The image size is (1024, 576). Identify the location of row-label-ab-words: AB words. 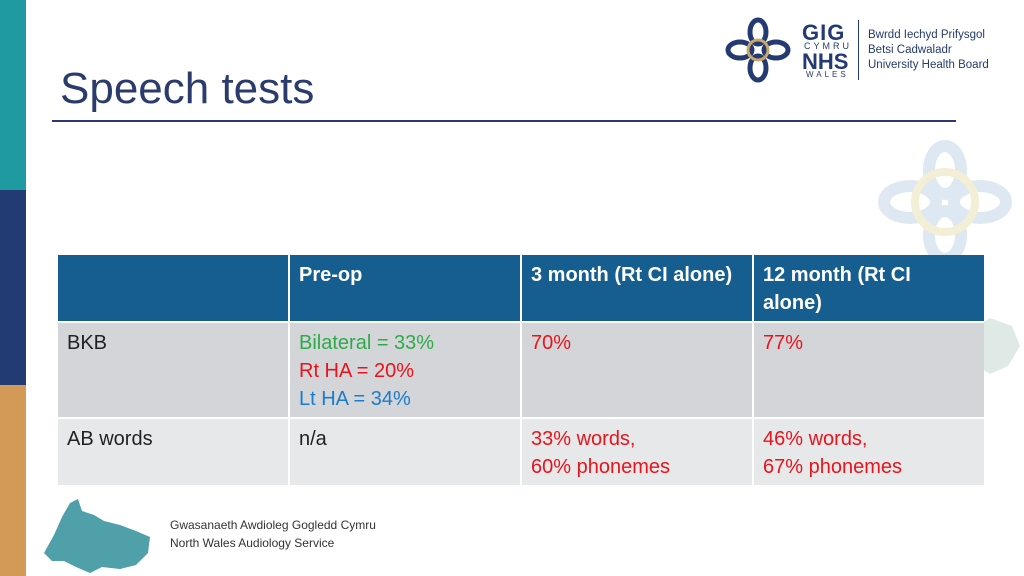
(173, 451).